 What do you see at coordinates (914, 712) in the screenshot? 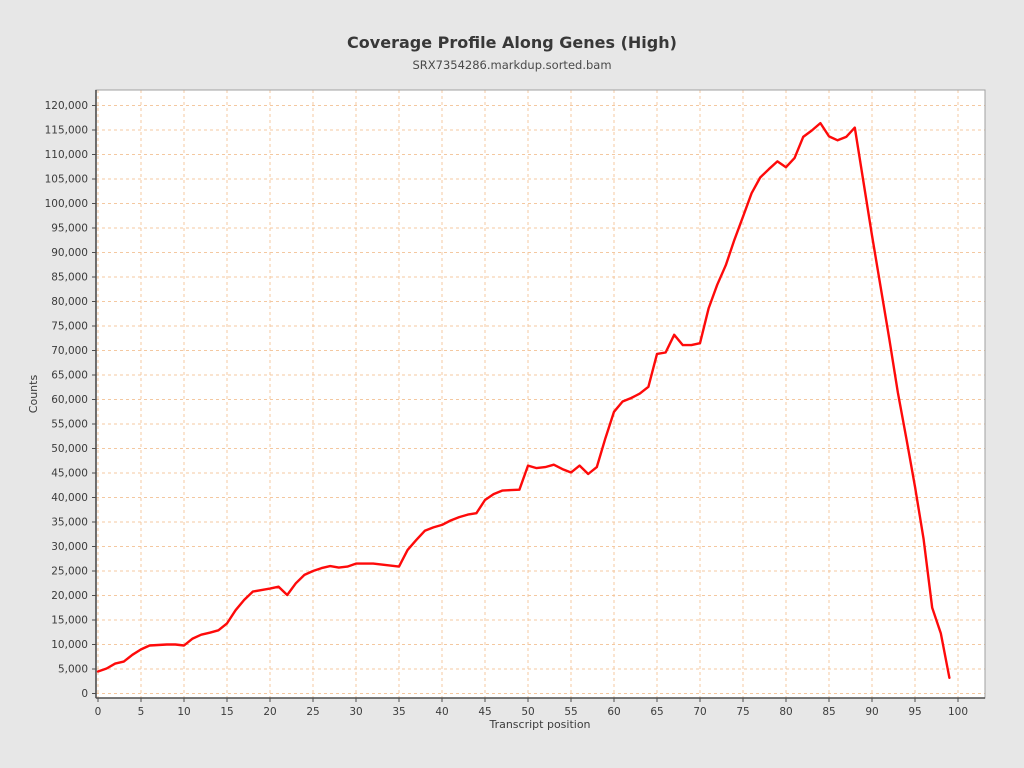
I see `x-tick-label: 95` at bounding box center [914, 712].